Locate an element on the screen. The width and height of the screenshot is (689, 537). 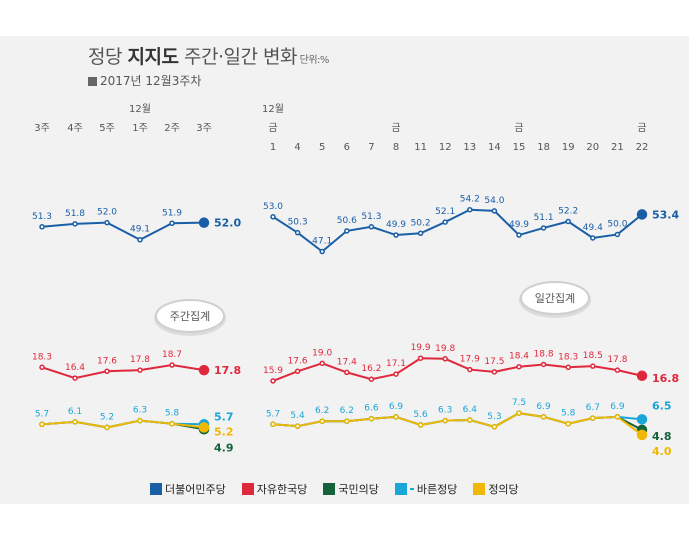
legend-item-jayu: 자유한국당 is located at coordinates (274, 489).